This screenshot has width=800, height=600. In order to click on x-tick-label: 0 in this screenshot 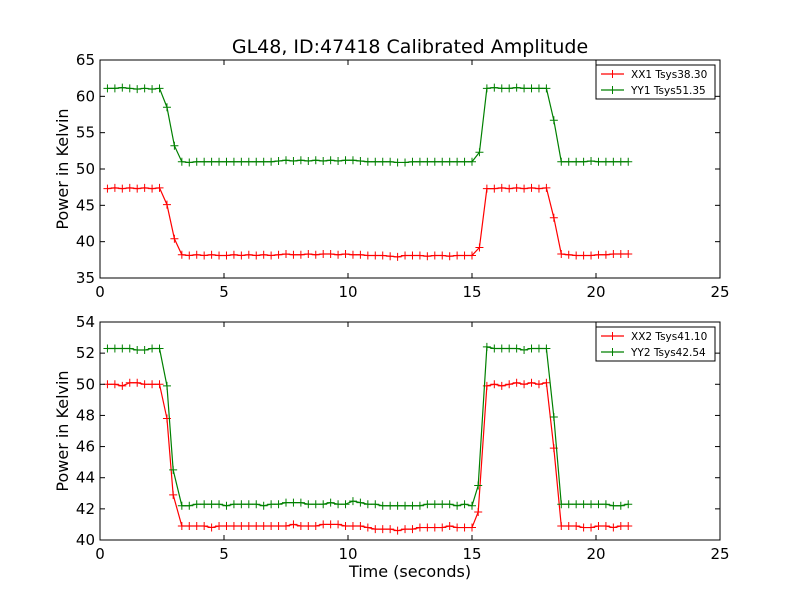, I will do `click(100, 554)`.